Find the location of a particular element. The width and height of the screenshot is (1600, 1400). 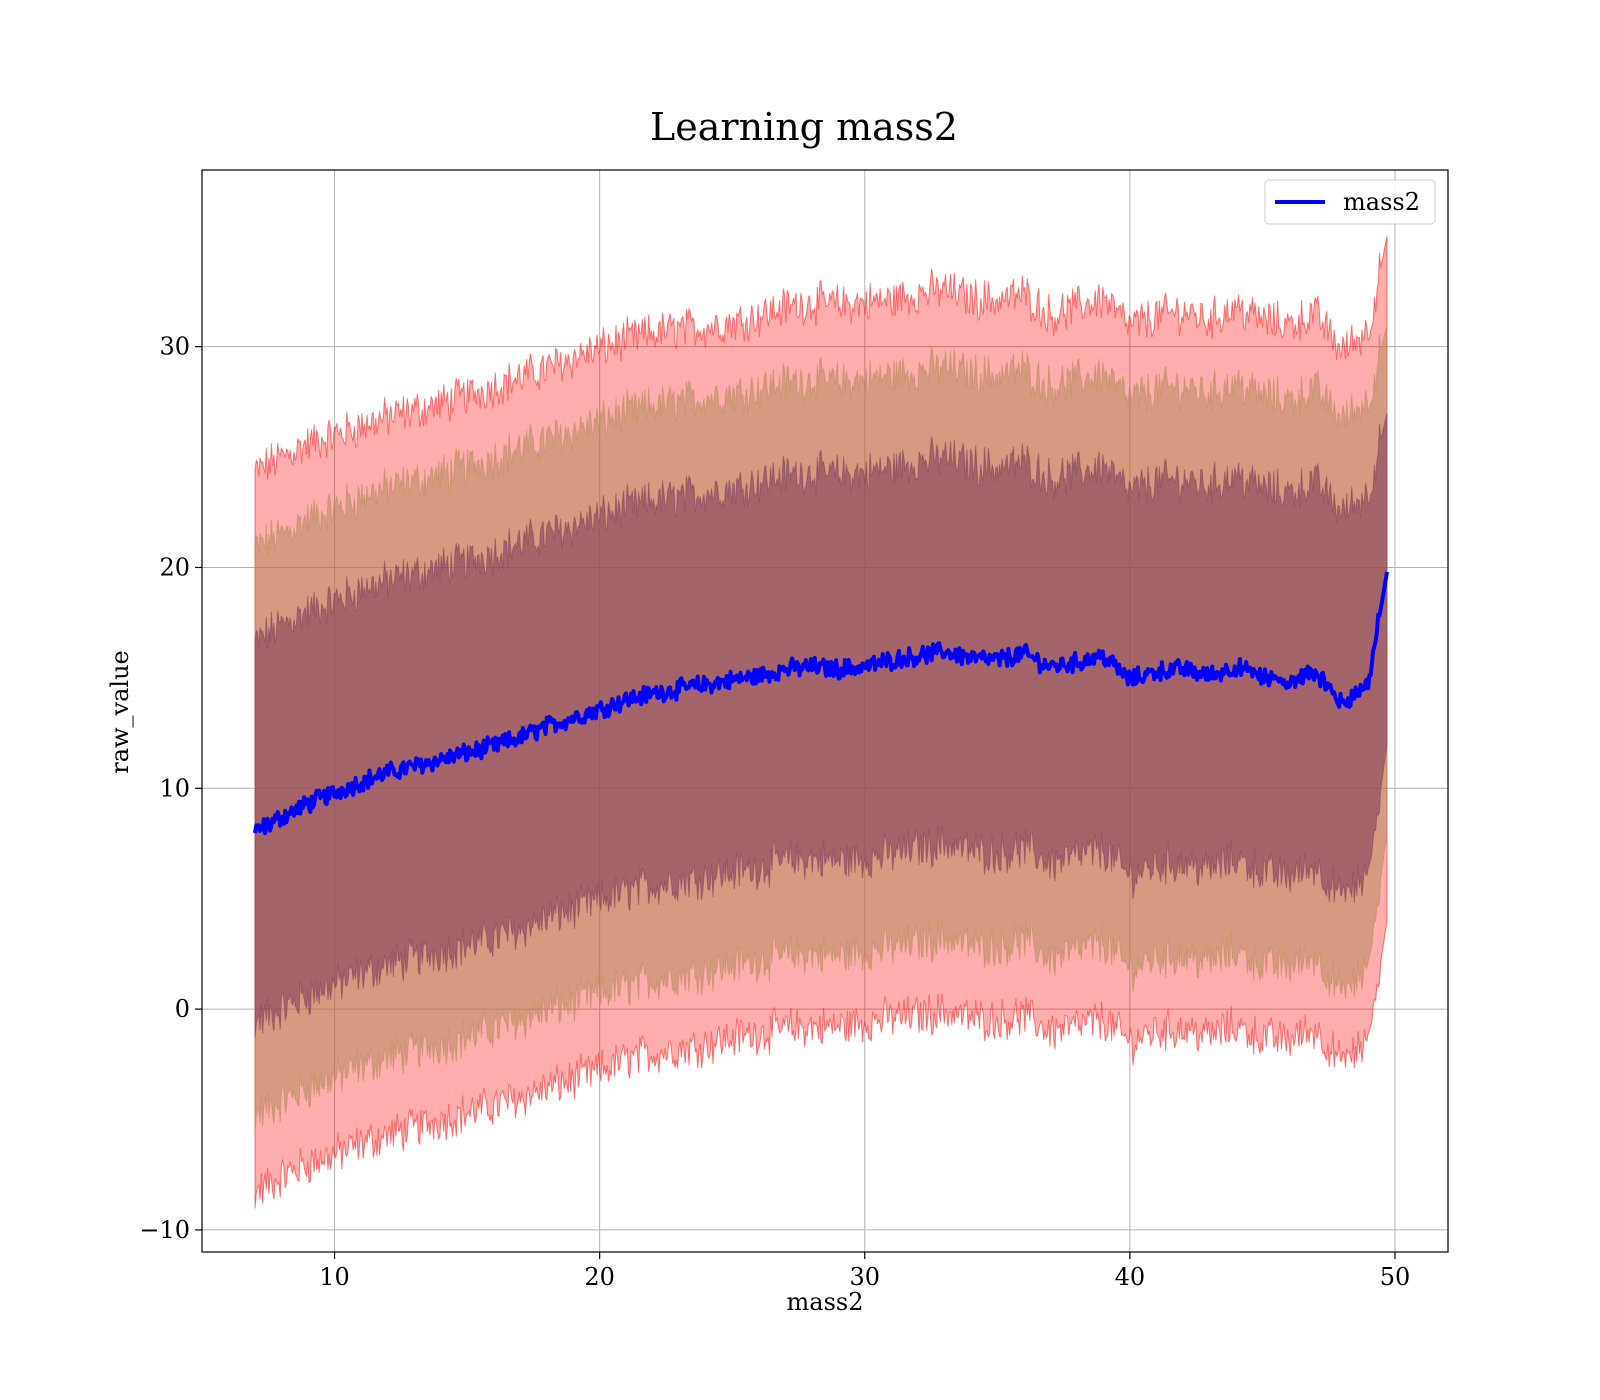

x-tick-label: 10 is located at coordinates (334, 1277).